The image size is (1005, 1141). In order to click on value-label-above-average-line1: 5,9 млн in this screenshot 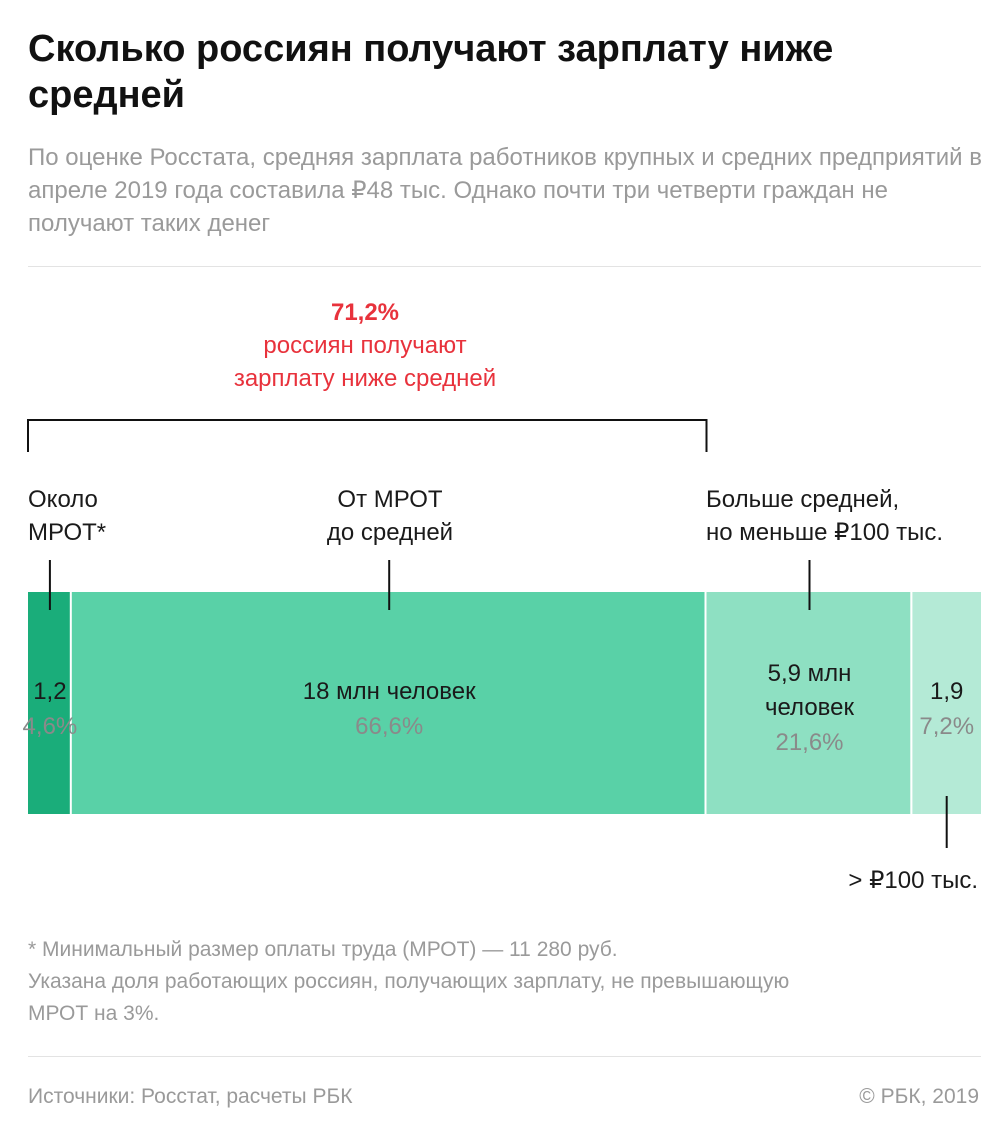, I will do `click(810, 673)`.